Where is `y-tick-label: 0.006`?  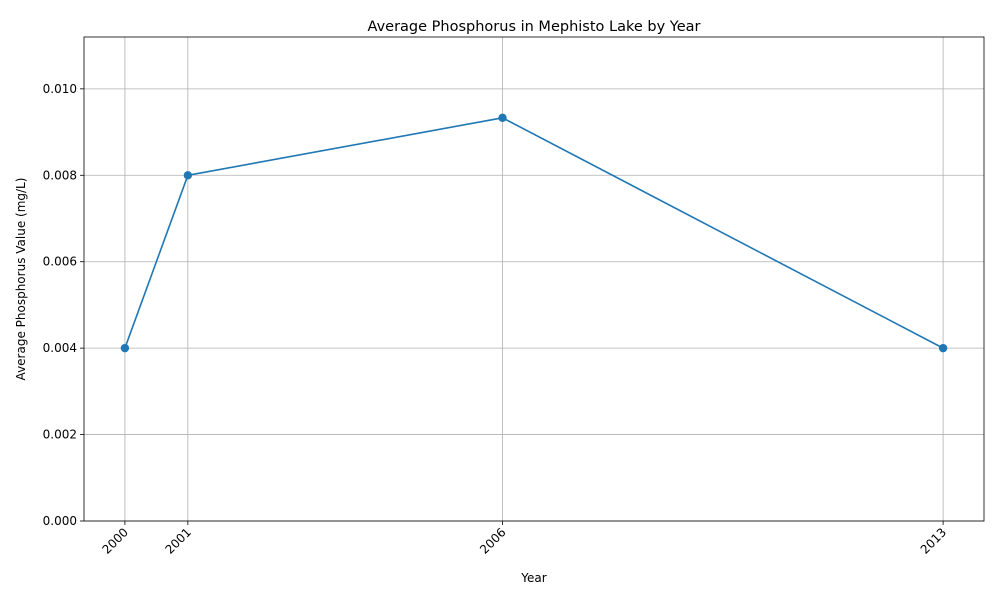 y-tick-label: 0.006 is located at coordinates (60, 262).